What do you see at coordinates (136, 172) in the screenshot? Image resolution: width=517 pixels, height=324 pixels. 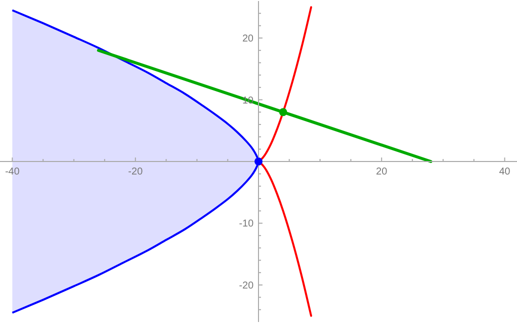 I see `x-tick-label: -20` at bounding box center [136, 172].